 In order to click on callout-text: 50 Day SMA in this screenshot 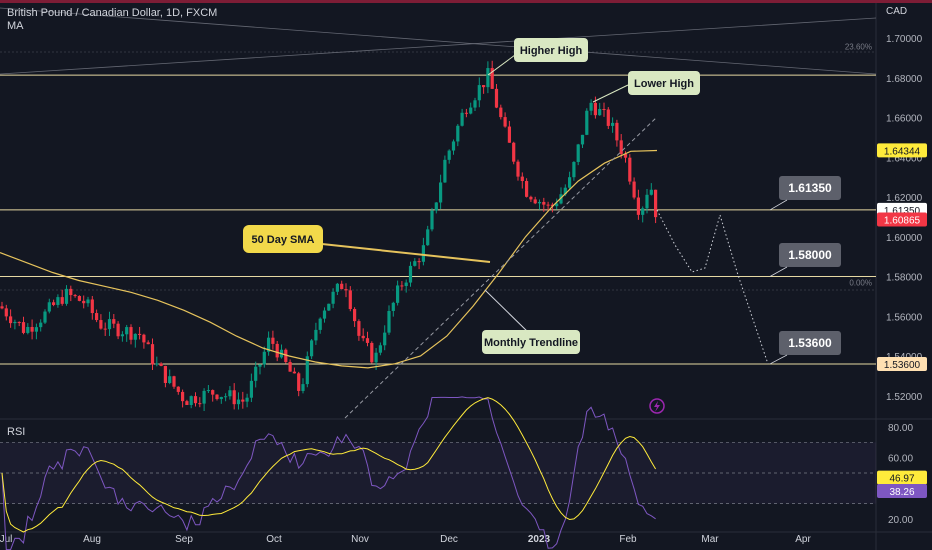, I will do `click(283, 240)`.